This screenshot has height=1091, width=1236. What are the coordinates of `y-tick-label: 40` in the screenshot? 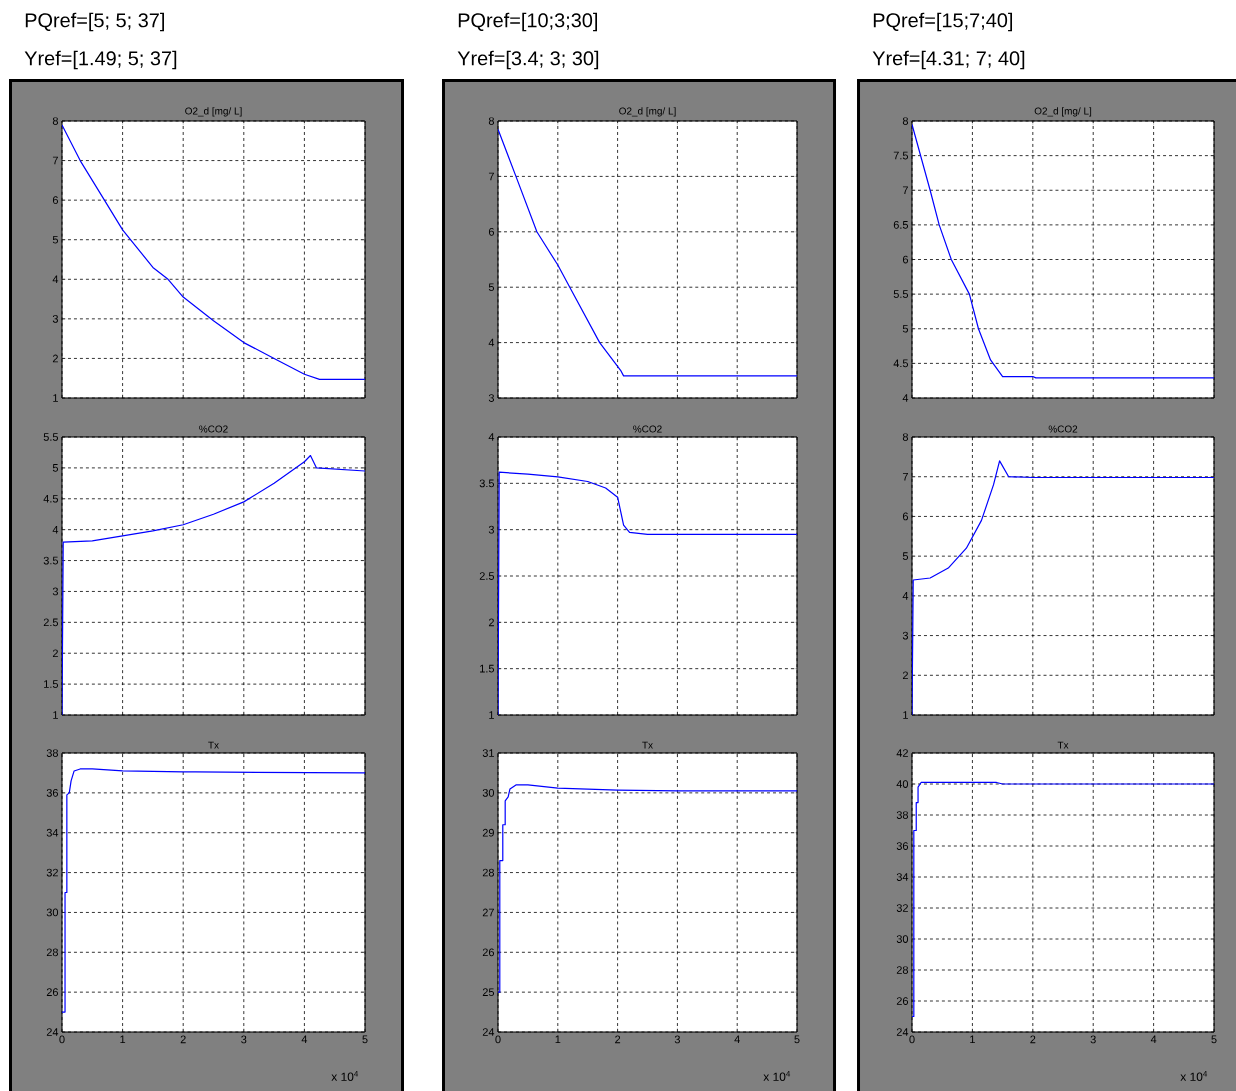 It's located at (902, 784).